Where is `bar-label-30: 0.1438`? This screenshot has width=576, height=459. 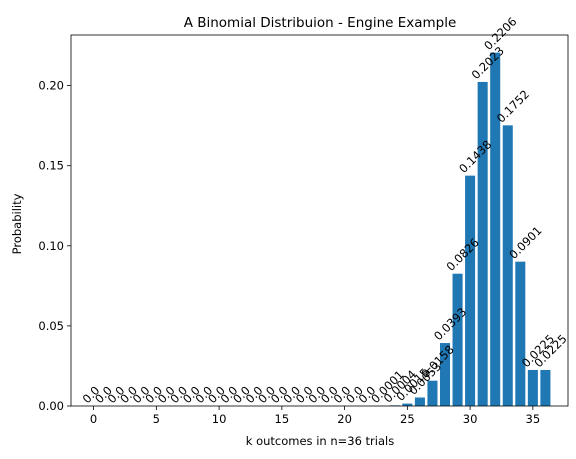
bar-label-30: 0.1438 is located at coordinates (475, 156).